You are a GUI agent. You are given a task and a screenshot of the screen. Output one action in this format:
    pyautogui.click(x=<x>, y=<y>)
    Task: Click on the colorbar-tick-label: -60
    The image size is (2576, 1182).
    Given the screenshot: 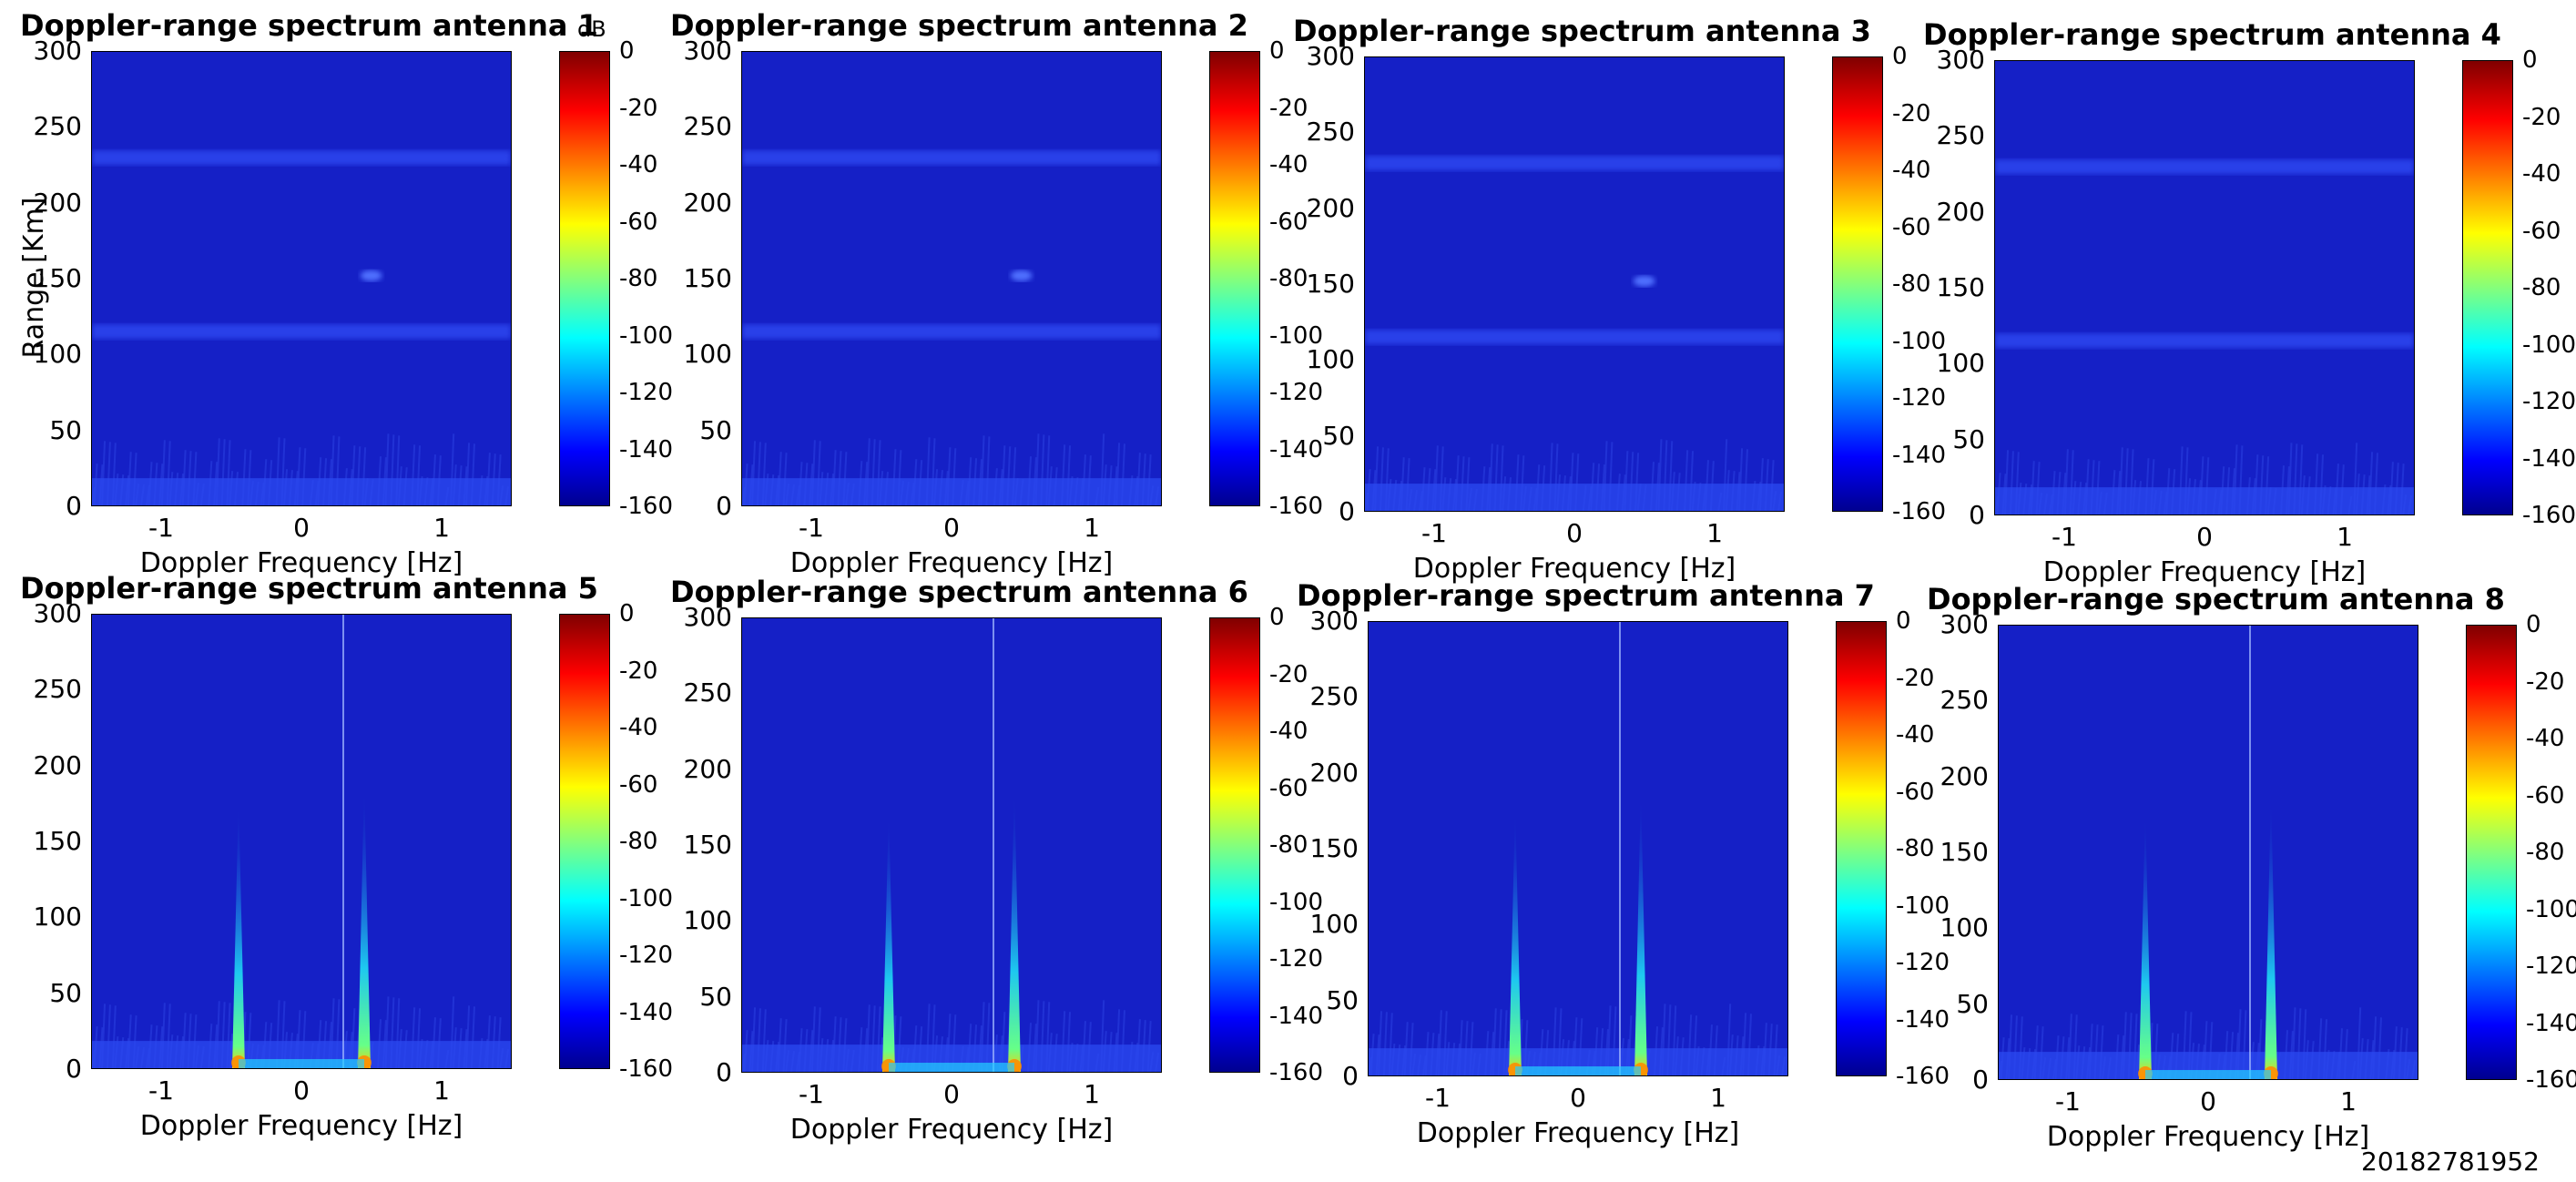 What is the action you would take?
    pyautogui.click(x=1289, y=222)
    